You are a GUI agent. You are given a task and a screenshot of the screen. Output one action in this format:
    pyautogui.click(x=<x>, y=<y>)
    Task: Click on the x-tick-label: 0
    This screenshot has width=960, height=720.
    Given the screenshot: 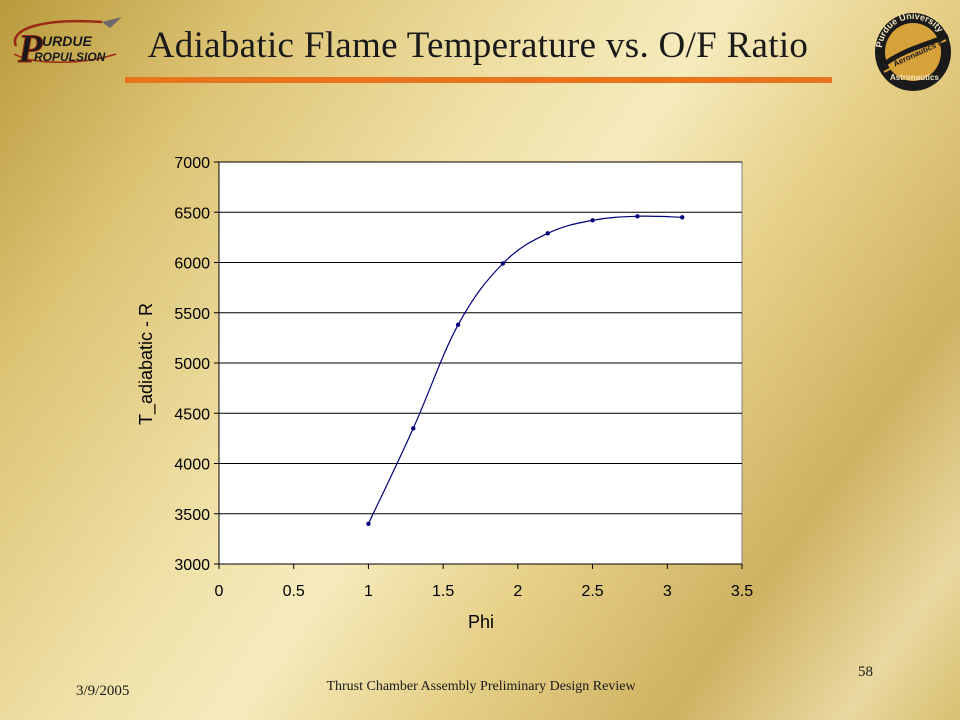 What is the action you would take?
    pyautogui.click(x=219, y=591)
    